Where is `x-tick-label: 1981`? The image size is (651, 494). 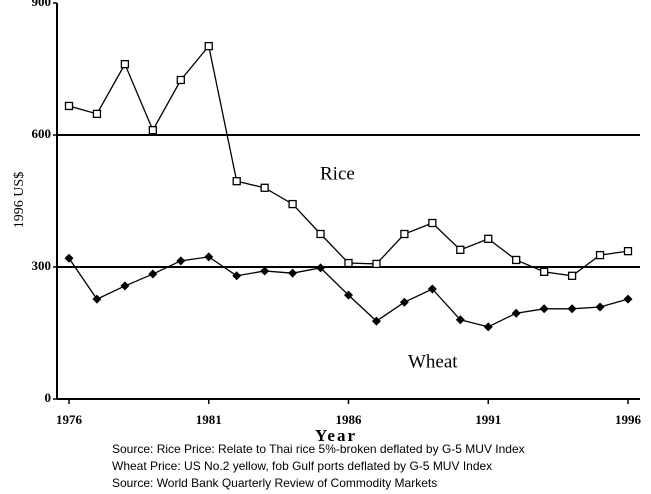 x-tick-label: 1981 is located at coordinates (209, 419).